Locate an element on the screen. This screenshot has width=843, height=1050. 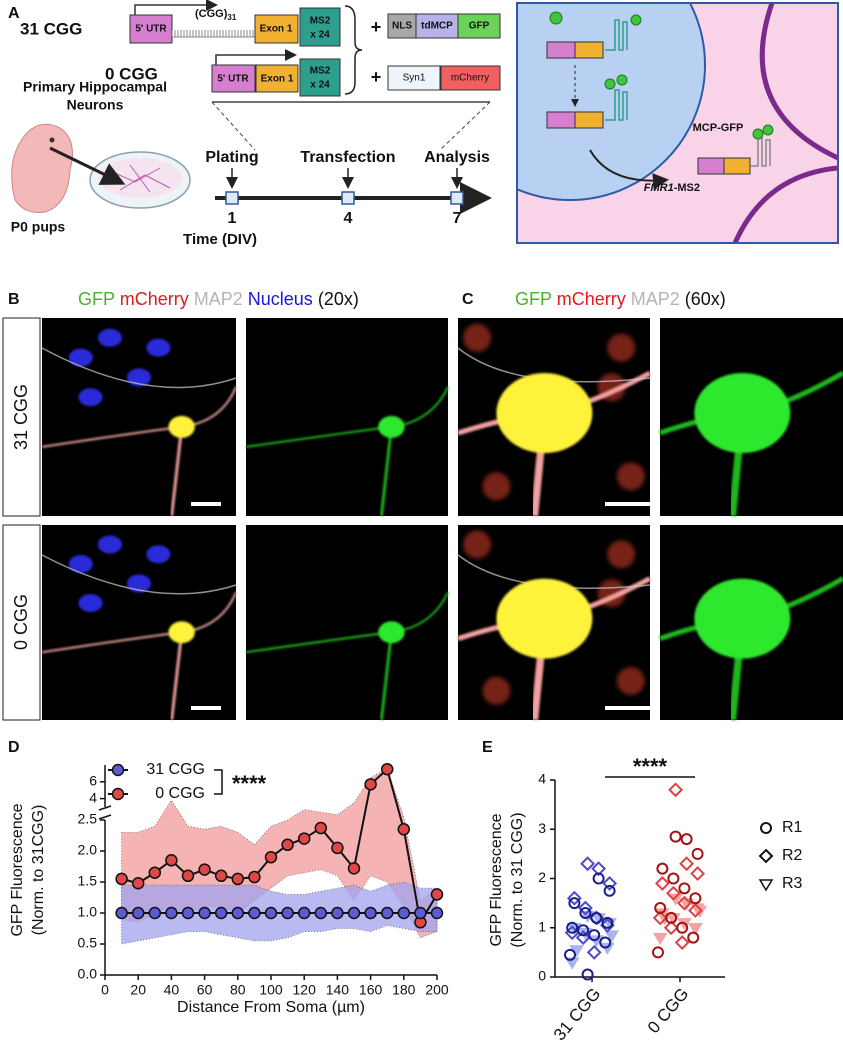
utr-box is located at coordinates (233, 78).